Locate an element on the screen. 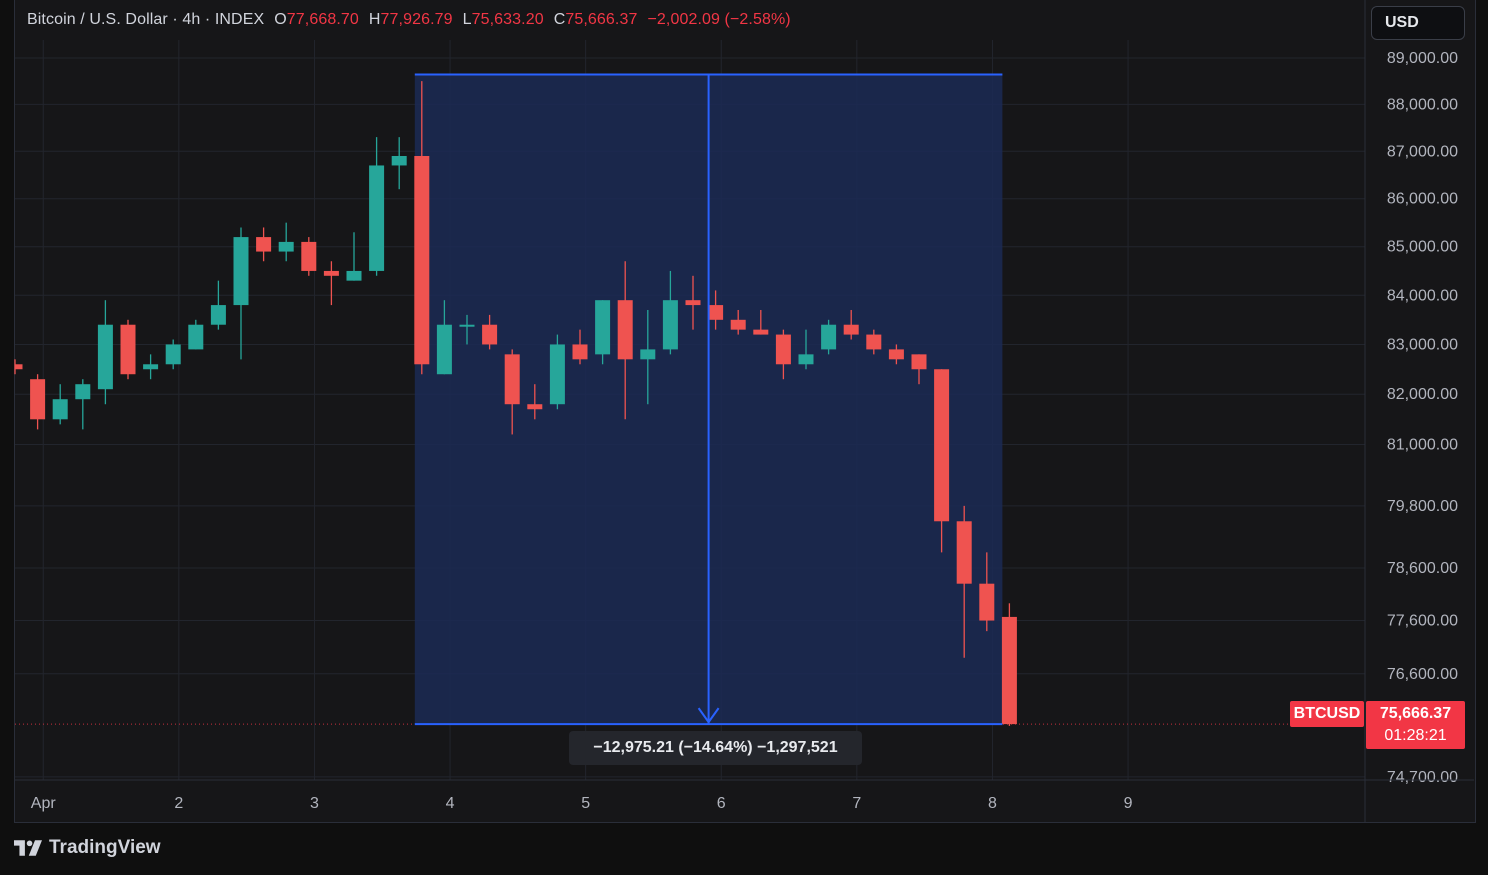 The width and height of the screenshot is (1488, 875). ohlc-low: L75,633.20 is located at coordinates (503, 20).